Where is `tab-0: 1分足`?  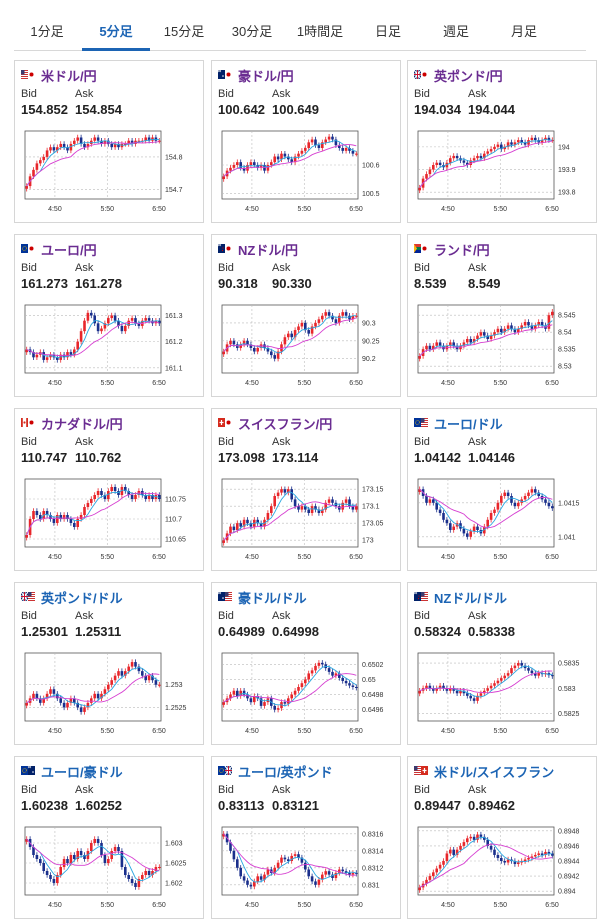
tab-0: 1分足 is located at coordinates (47, 31).